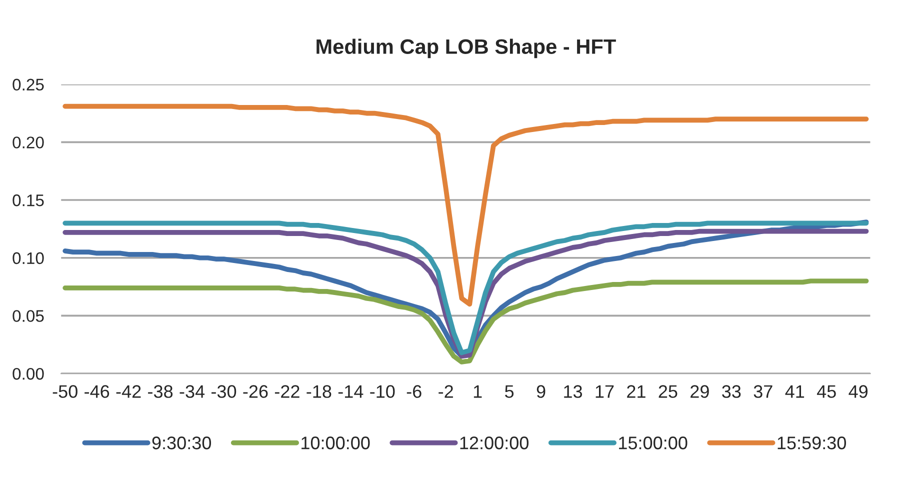  I want to click on x-tick-label: 49, so click(858, 391).